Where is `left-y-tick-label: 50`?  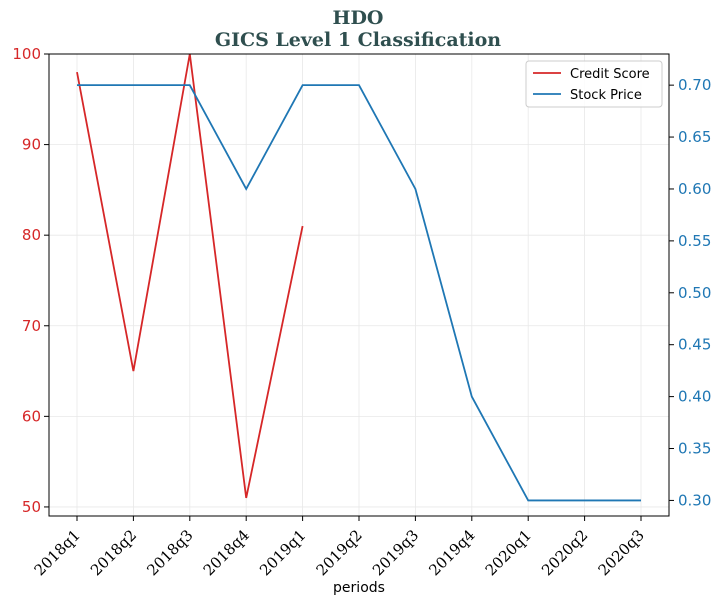 left-y-tick-label: 50 is located at coordinates (31, 507).